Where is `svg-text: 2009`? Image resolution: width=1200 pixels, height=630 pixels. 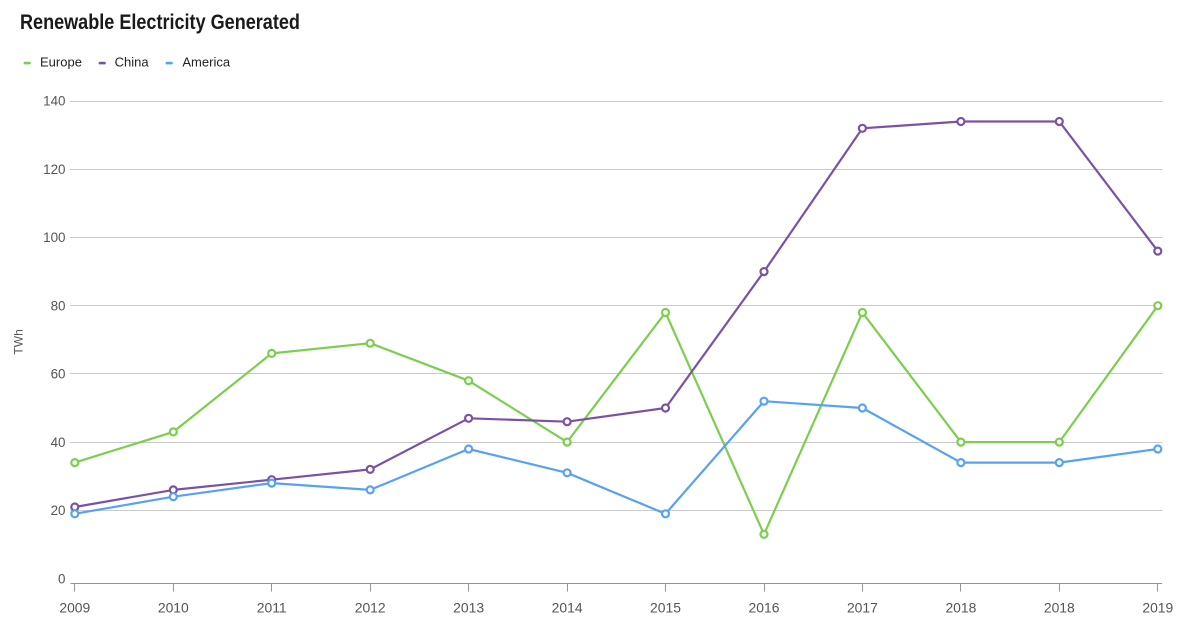 svg-text: 2009 is located at coordinates (74, 607).